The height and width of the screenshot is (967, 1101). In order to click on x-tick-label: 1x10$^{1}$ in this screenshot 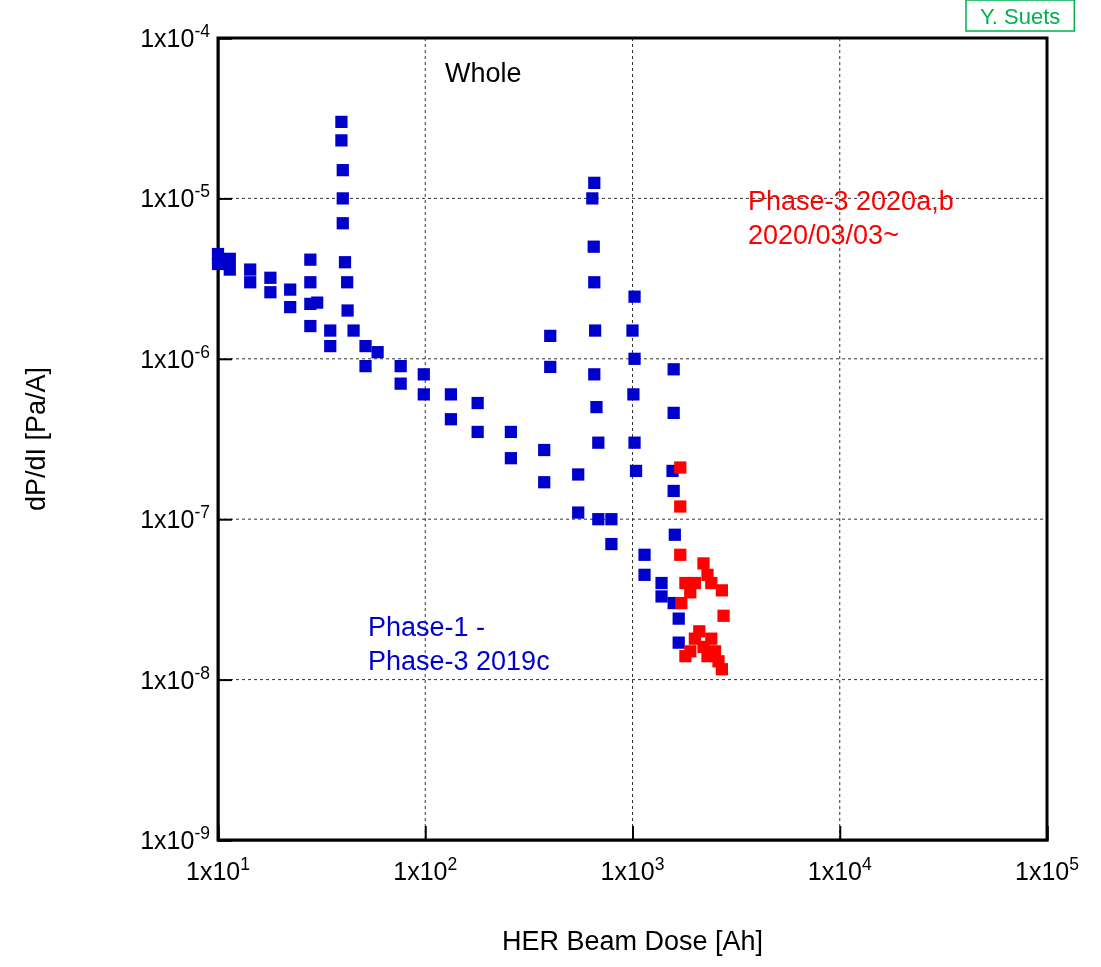, I will do `click(218, 869)`.